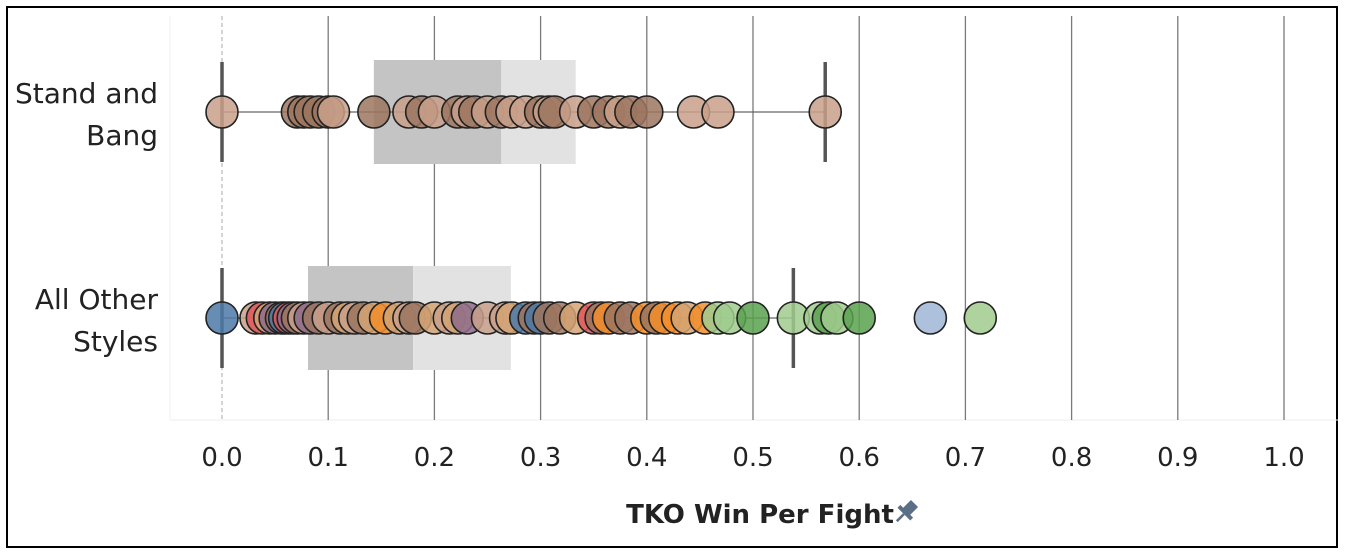 The height and width of the screenshot is (558, 1348). What do you see at coordinates (1283, 458) in the screenshot?
I see `x-tick-label: 1.0` at bounding box center [1283, 458].